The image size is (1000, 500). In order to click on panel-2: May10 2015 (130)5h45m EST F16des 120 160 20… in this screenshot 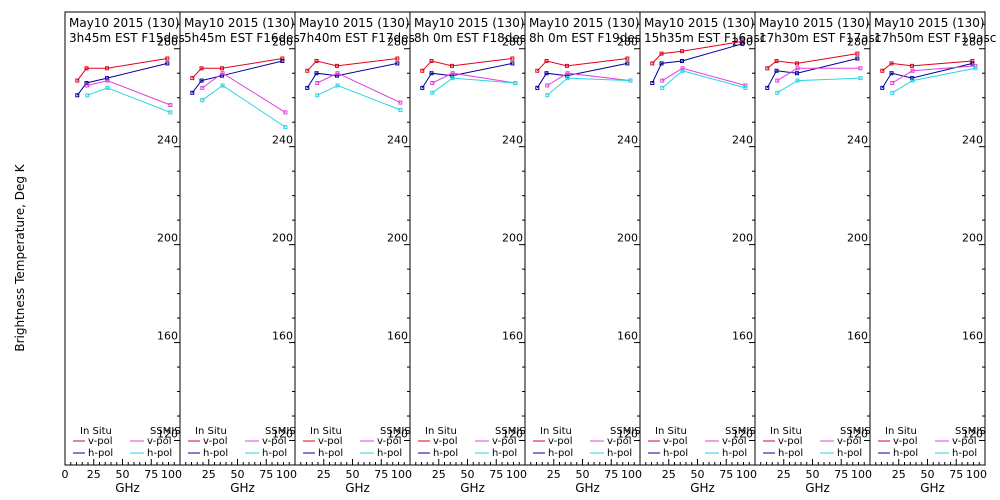, I will do `click(239, 253)`.